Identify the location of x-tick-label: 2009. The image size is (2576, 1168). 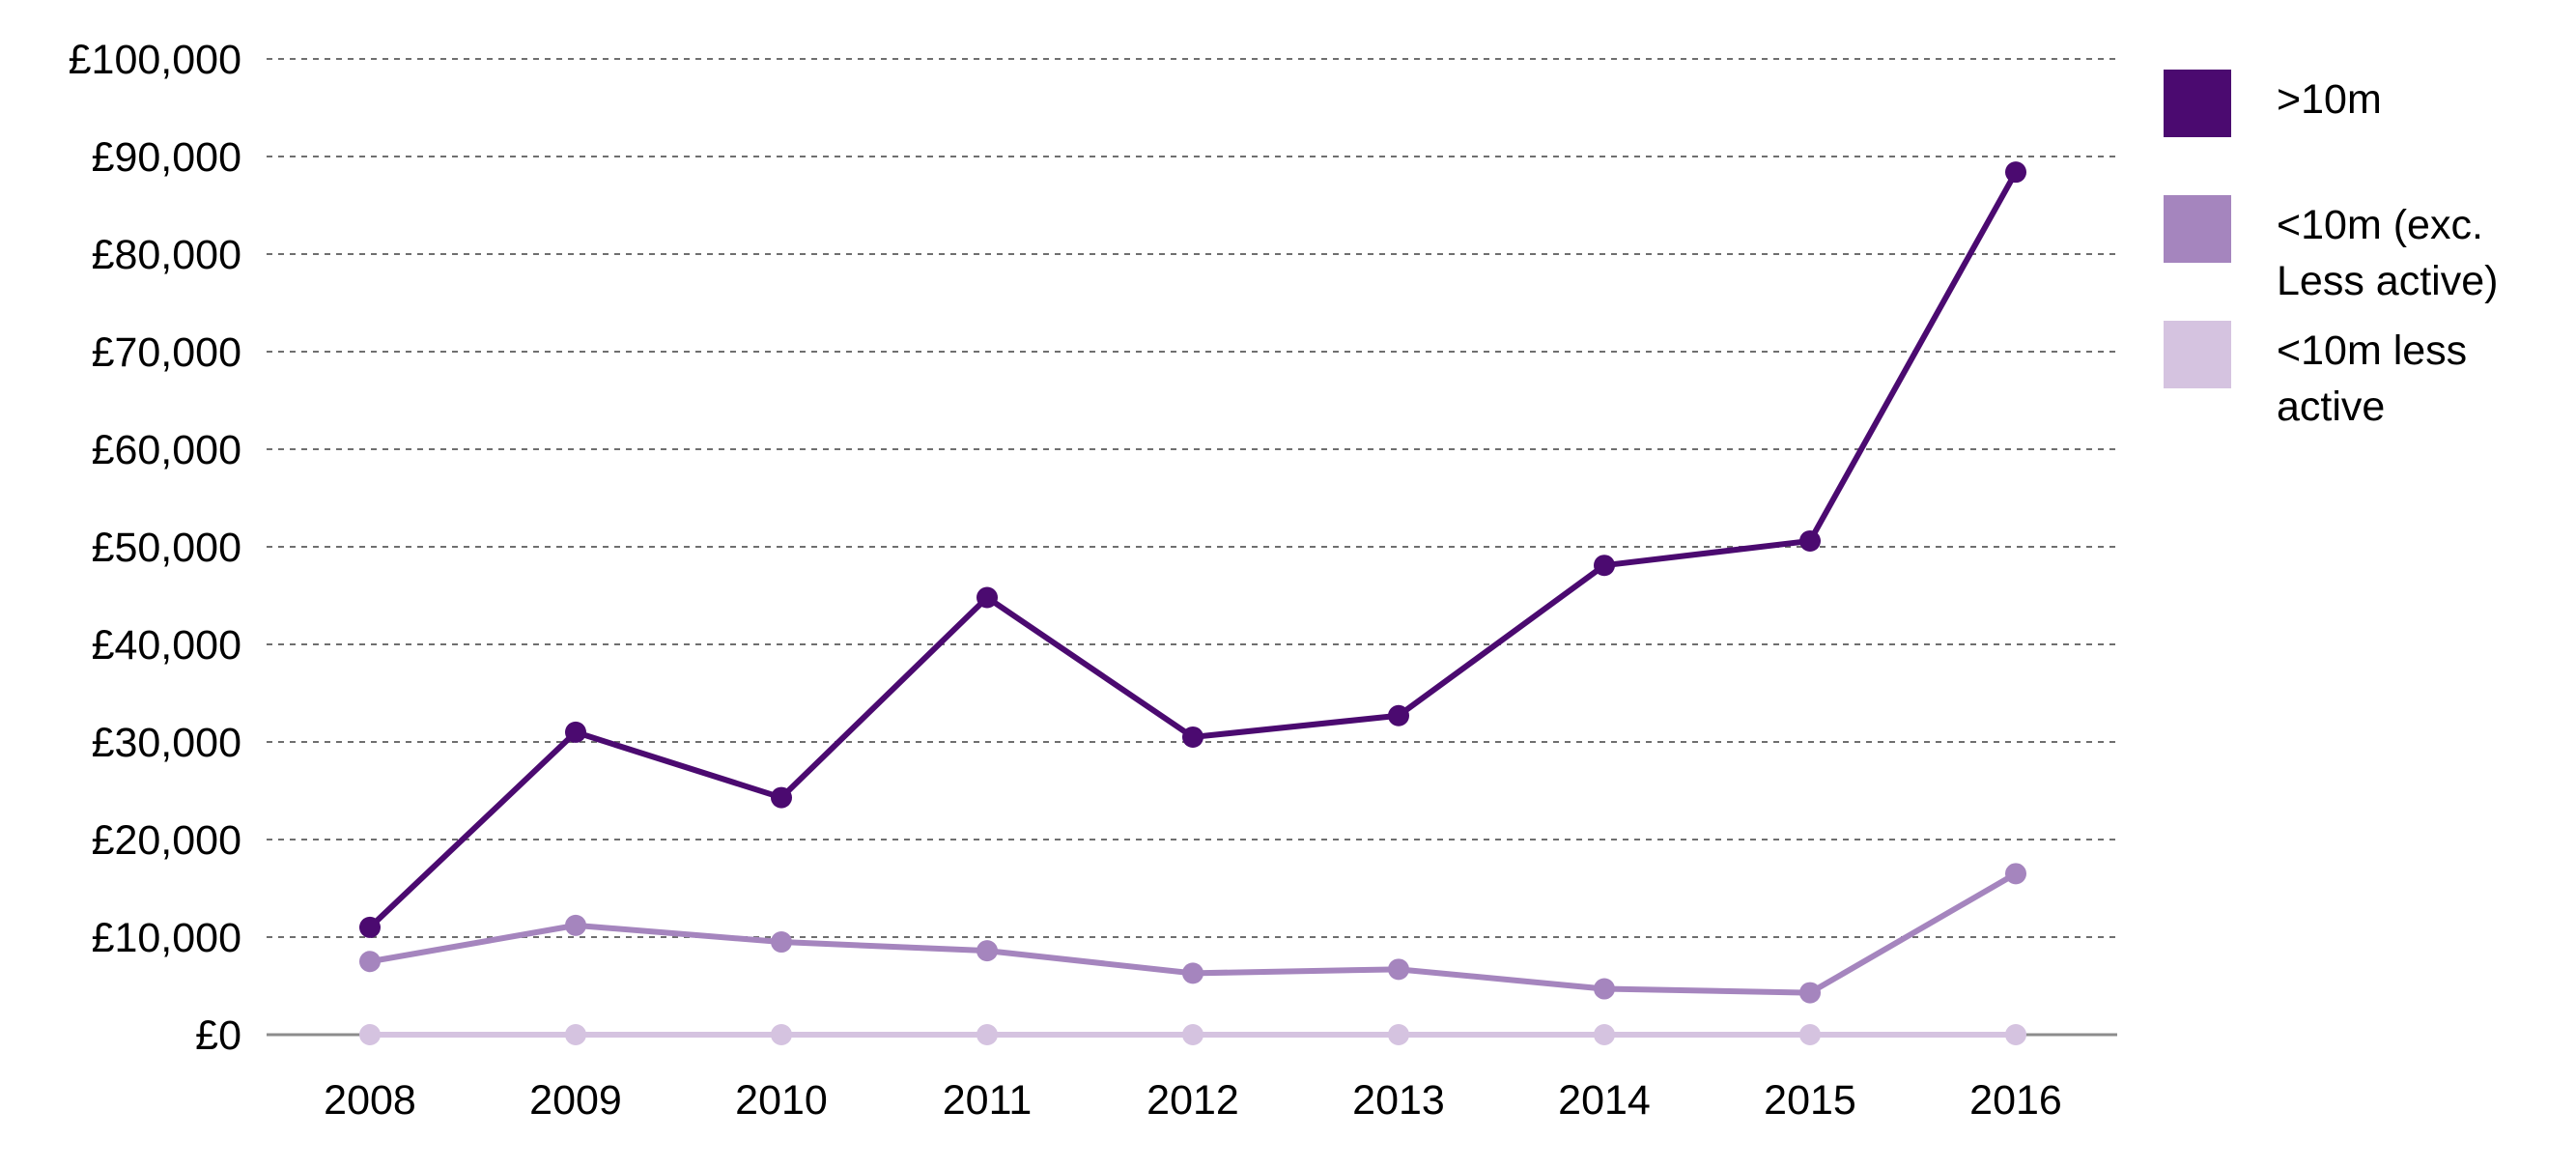
(575, 1100).